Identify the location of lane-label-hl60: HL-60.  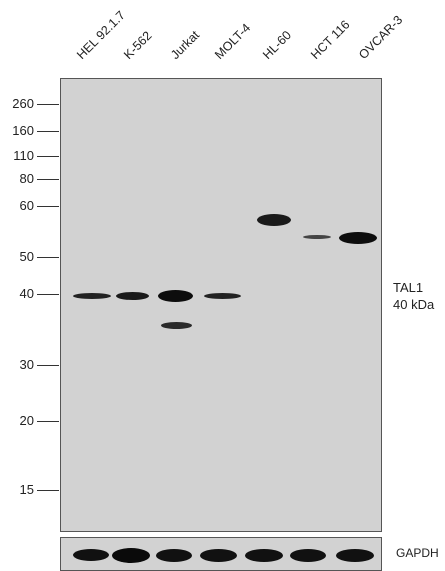
(277, 45).